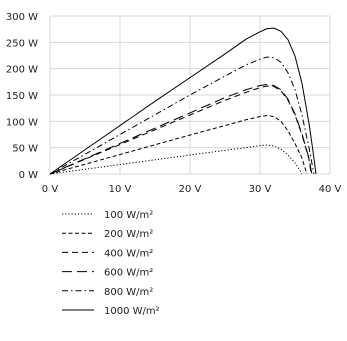 This screenshot has width=347, height=341. What do you see at coordinates (128, 234) in the screenshot?
I see `legend-label: 200 W/m²` at bounding box center [128, 234].